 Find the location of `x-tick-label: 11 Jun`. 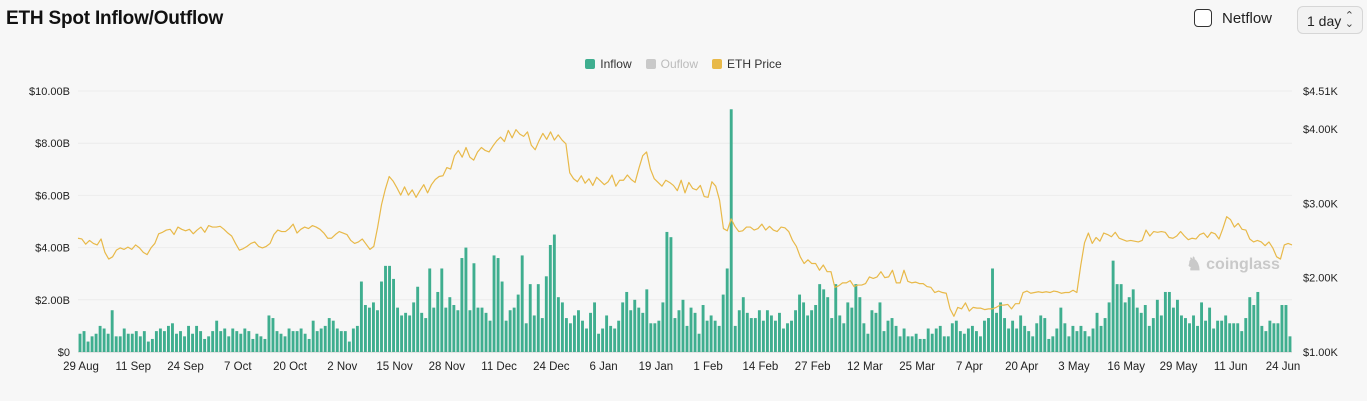

x-tick-label: 11 Jun is located at coordinates (1231, 367).